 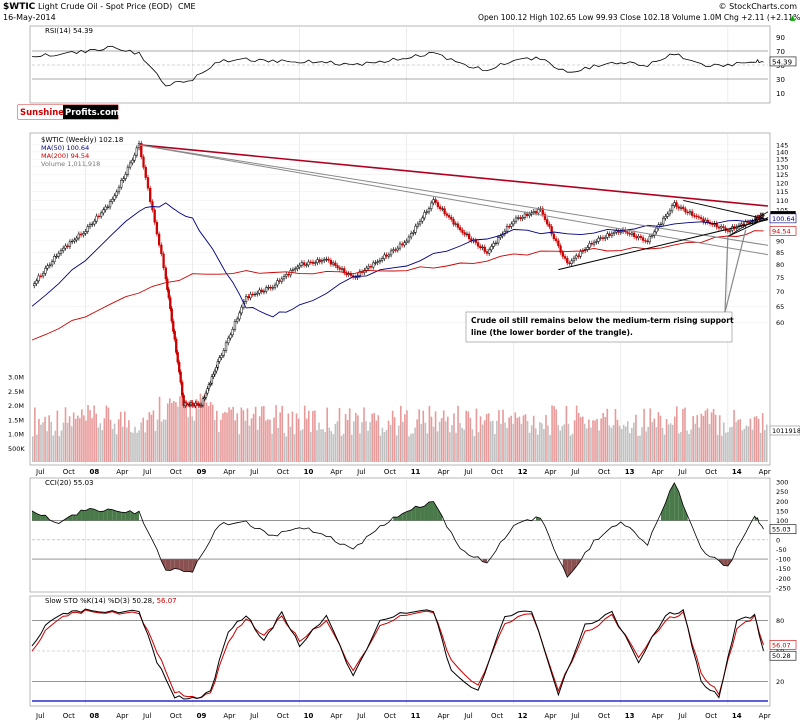 I want to click on volume-tick-label: 1.5M, so click(x=16, y=420).